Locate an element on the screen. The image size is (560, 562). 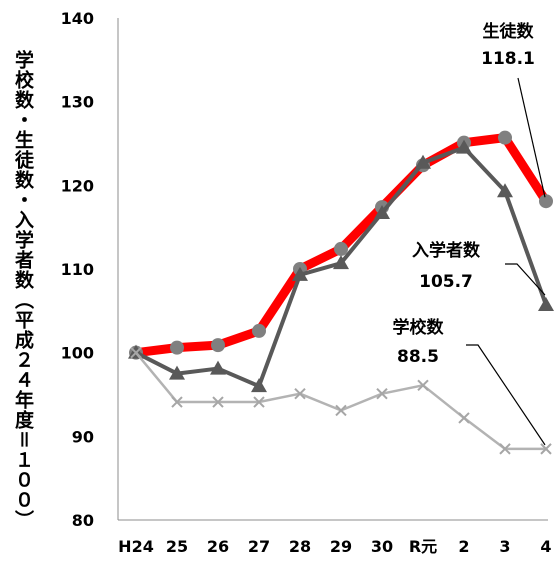
y-tick-label: 100 is located at coordinates (77, 353).